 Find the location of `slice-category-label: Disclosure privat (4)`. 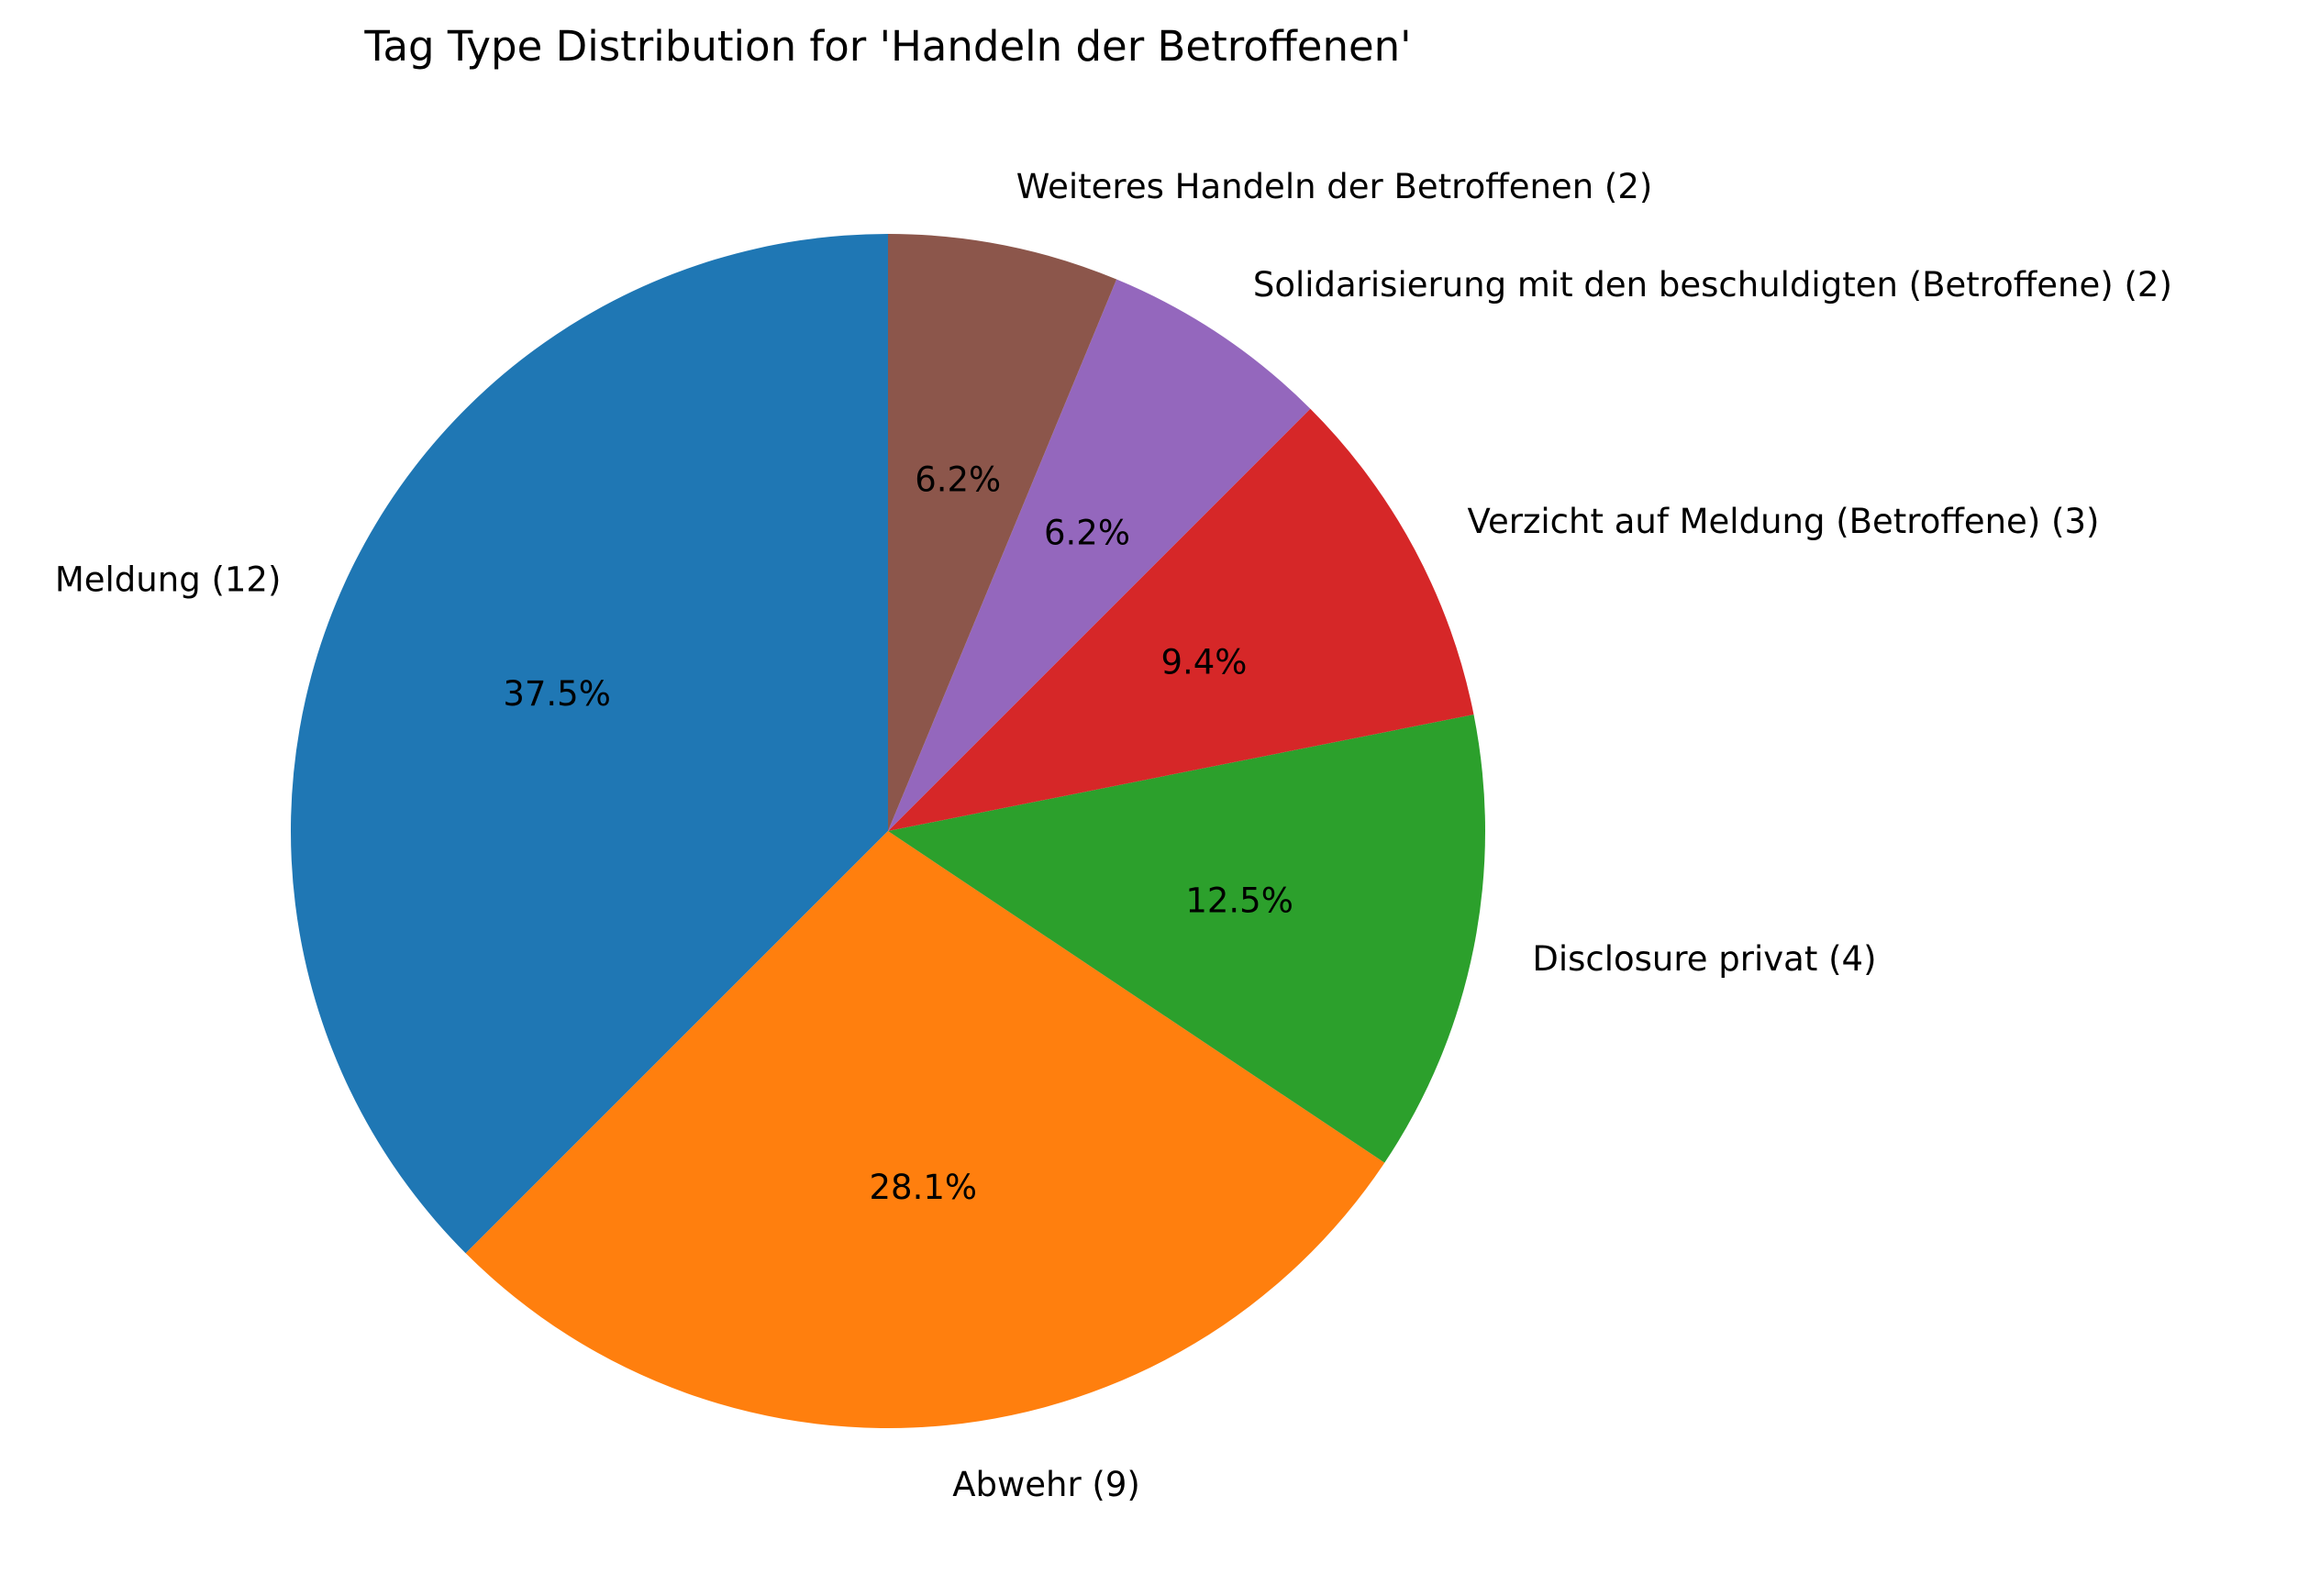

slice-category-label: Disclosure privat (4) is located at coordinates (1704, 959).